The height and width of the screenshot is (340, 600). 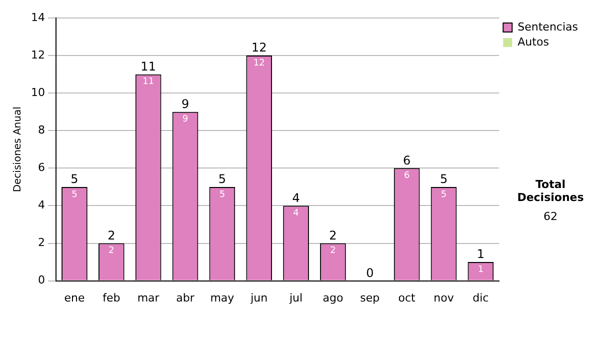 What do you see at coordinates (480, 297) in the screenshot?
I see `x-tick-label: dic` at bounding box center [480, 297].